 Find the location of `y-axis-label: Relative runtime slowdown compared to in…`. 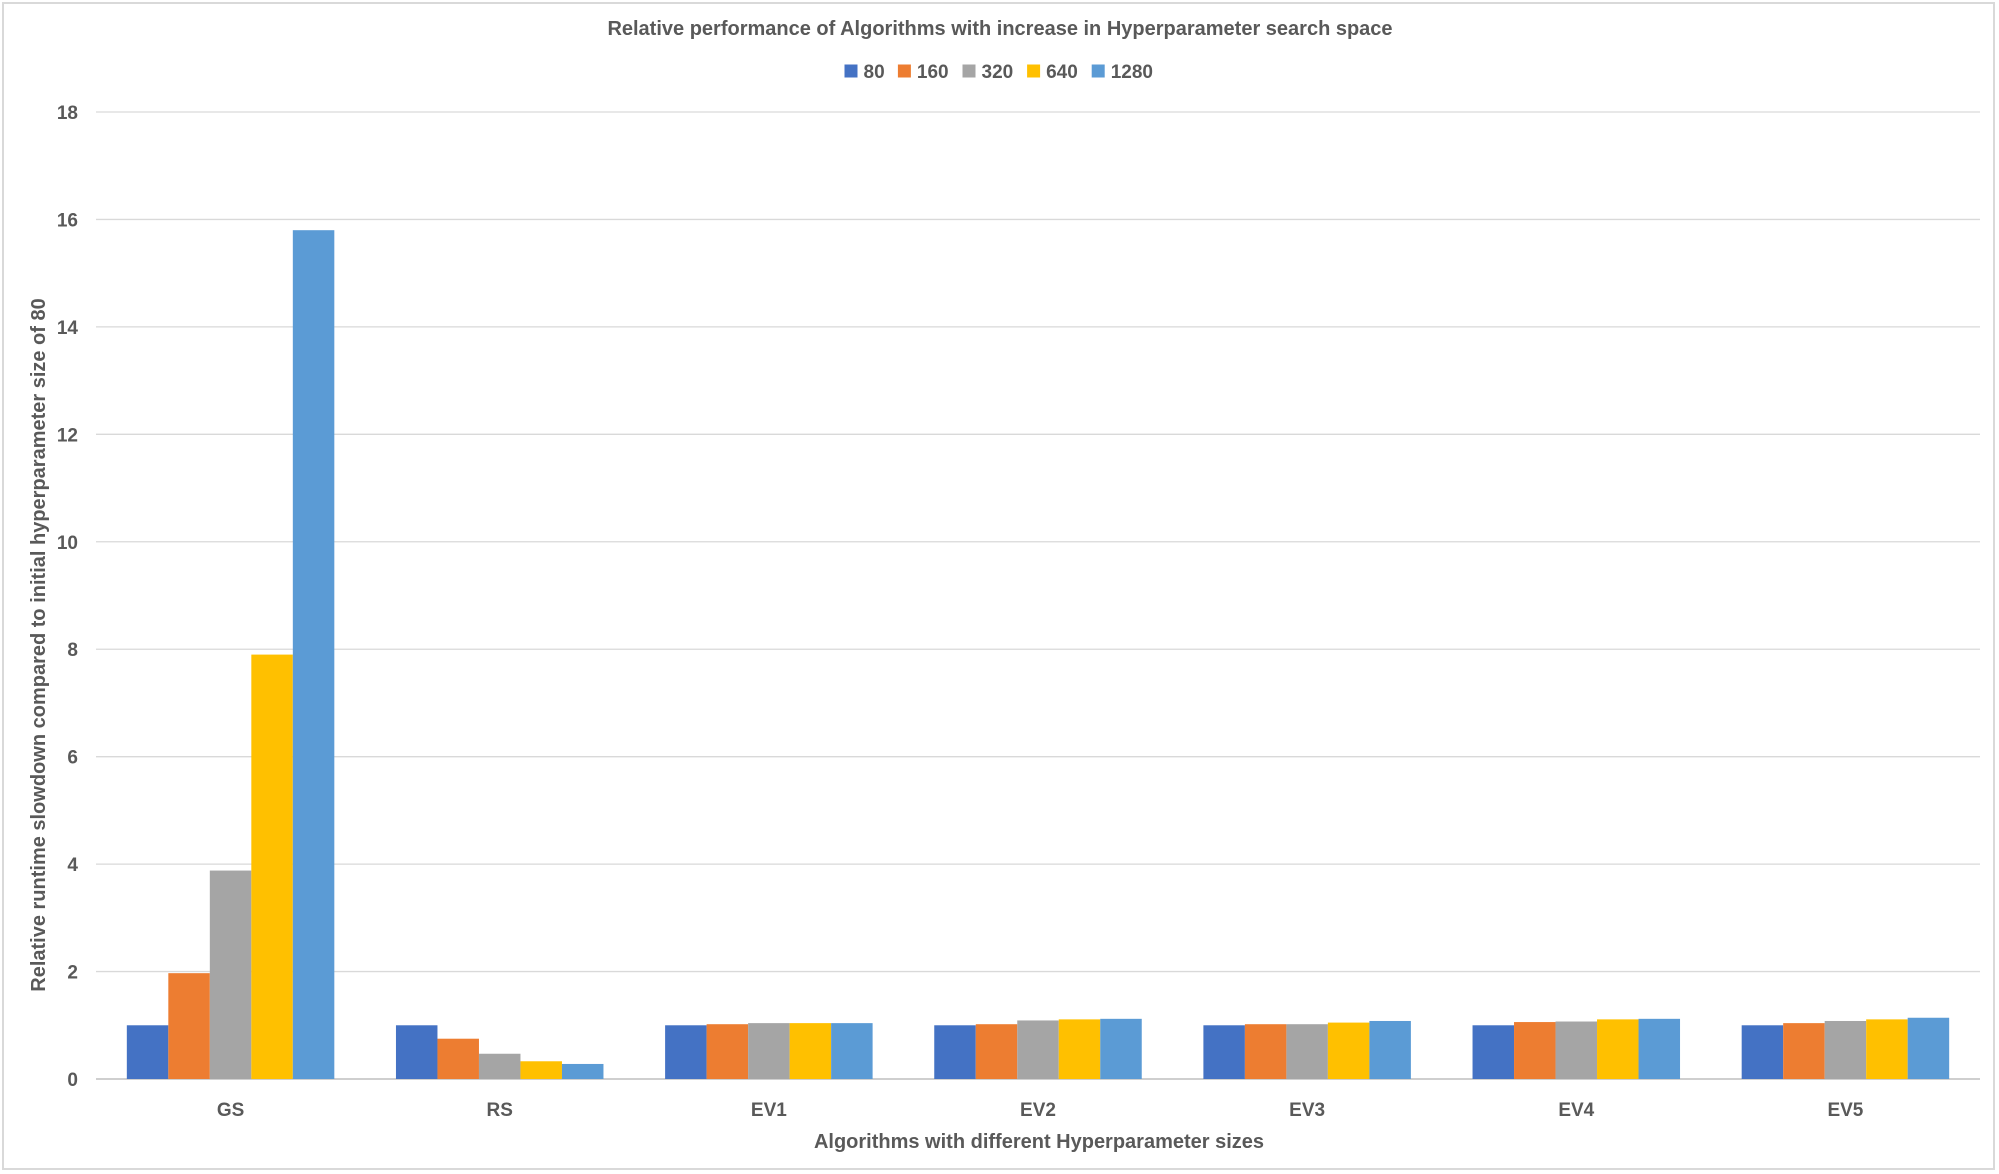

y-axis-label: Relative runtime slowdown compared to in… is located at coordinates (39, 645).